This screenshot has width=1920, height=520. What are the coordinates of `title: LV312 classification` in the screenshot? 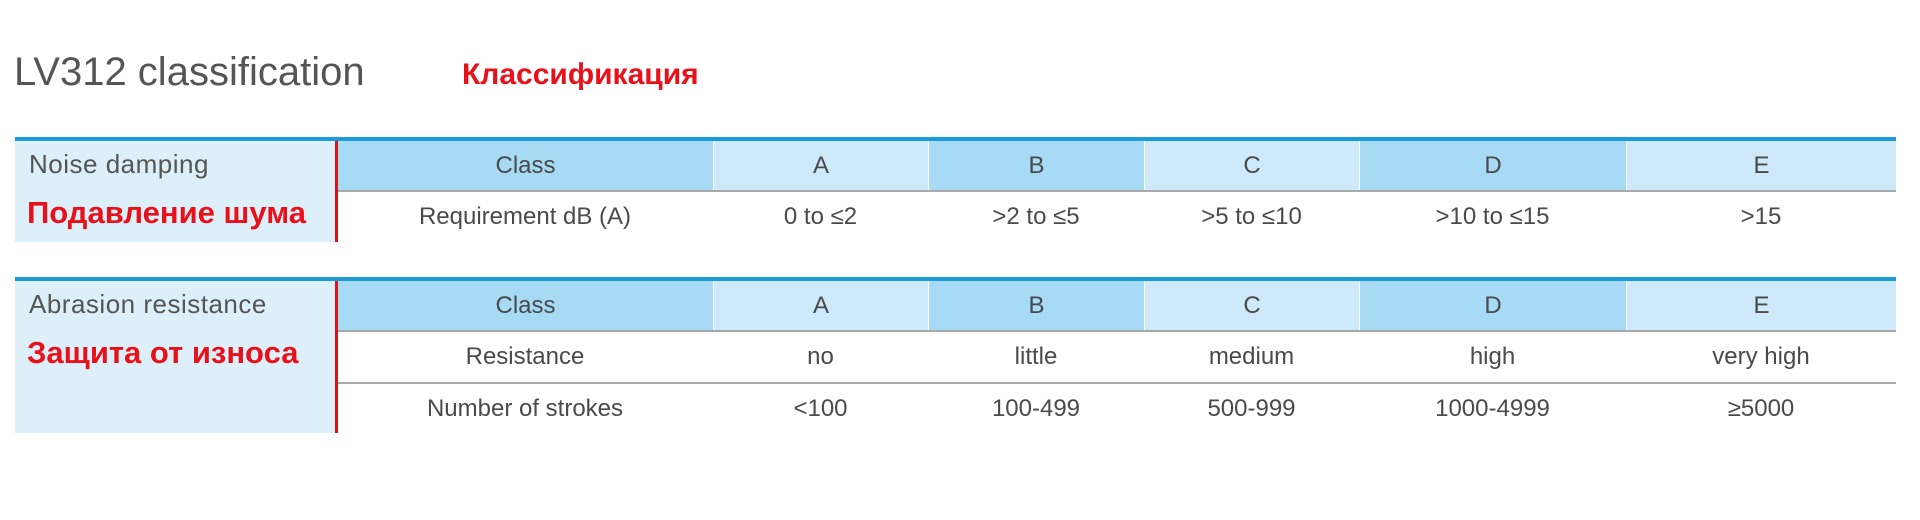 It's located at (189, 72).